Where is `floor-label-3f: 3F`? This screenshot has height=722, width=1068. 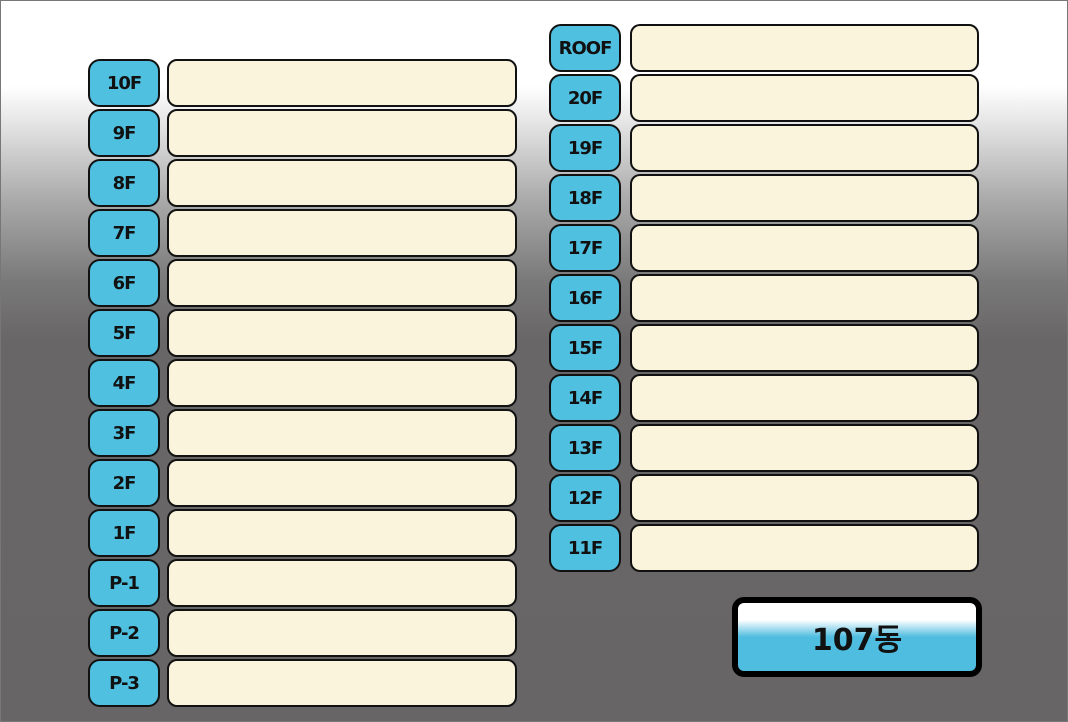 floor-label-3f: 3F is located at coordinates (124, 433).